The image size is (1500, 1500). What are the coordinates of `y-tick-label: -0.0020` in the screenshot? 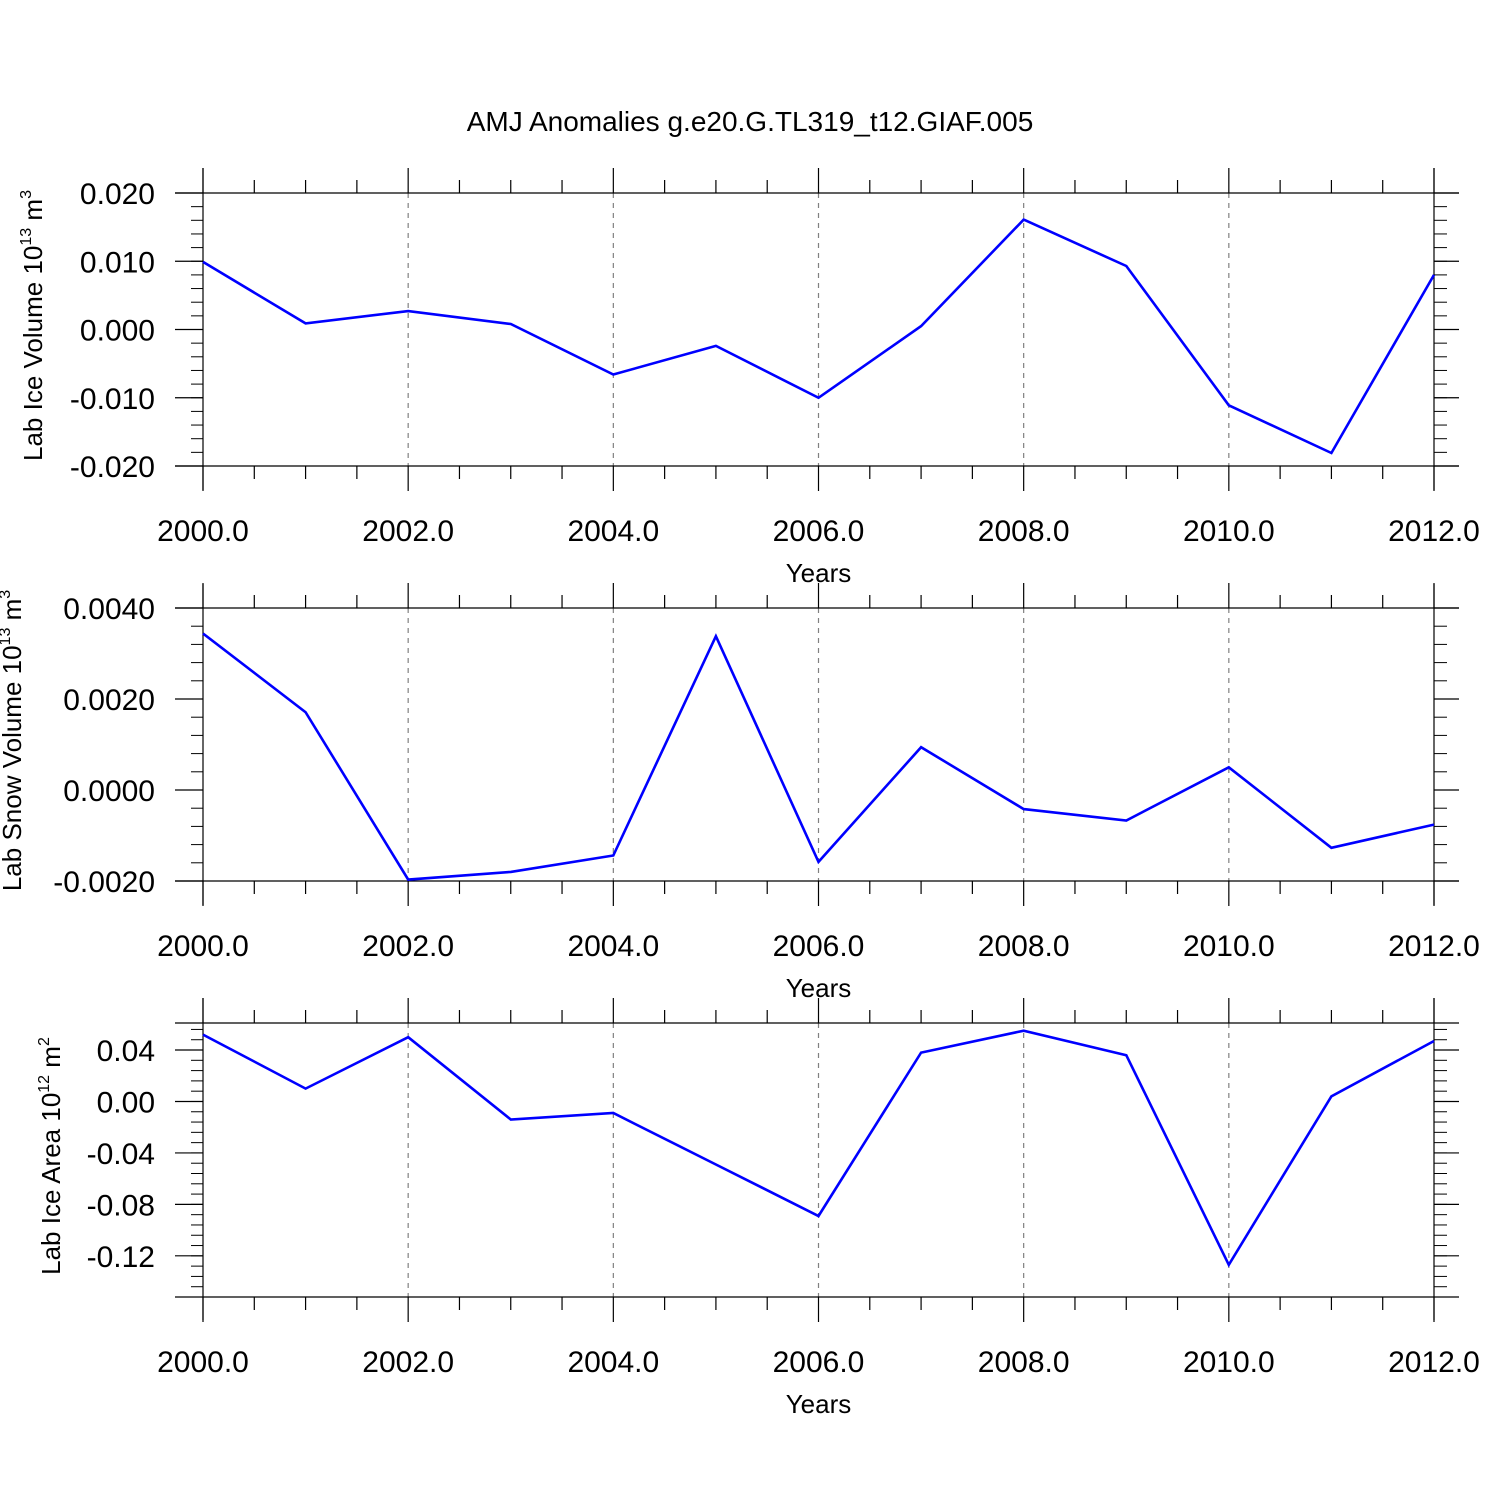 It's located at (104, 882).